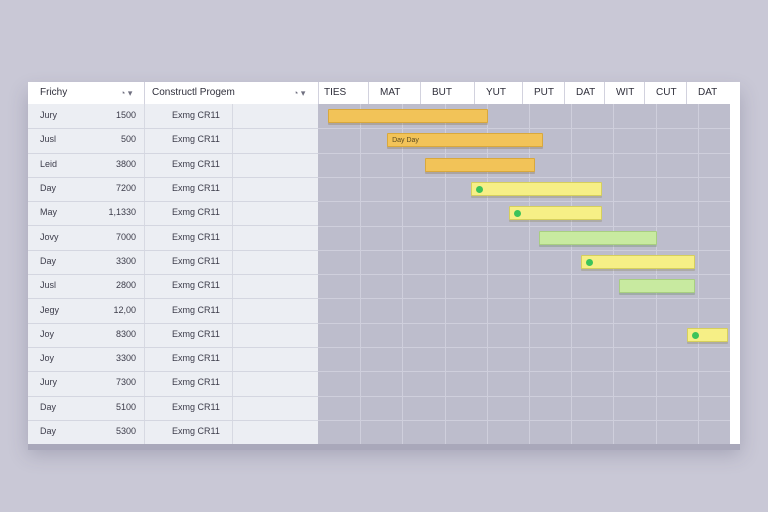 The width and height of the screenshot is (768, 512). I want to click on header-progress: Constructl Progem, so click(193, 92).